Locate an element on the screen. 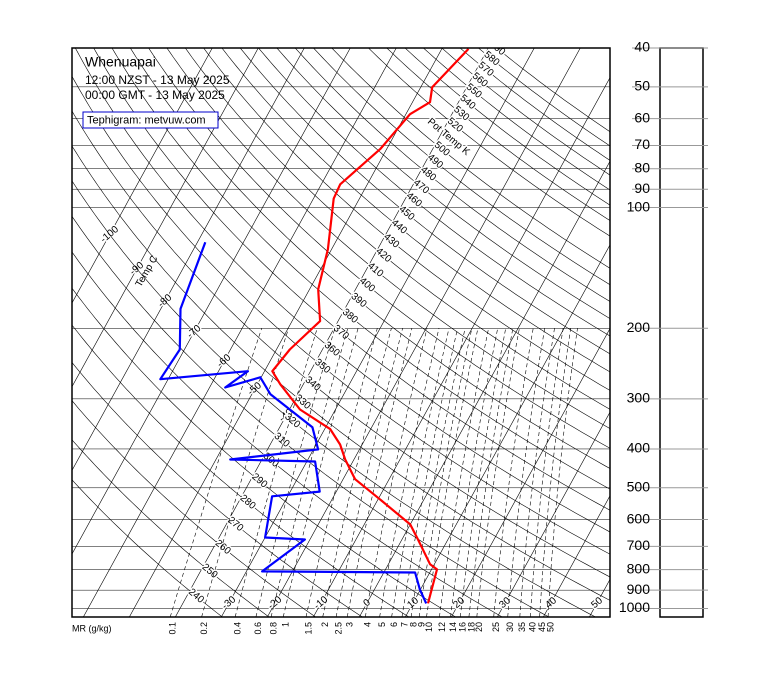 The height and width of the screenshot is (690, 760). mixing-ratio-label: 10 is located at coordinates (429, 627).